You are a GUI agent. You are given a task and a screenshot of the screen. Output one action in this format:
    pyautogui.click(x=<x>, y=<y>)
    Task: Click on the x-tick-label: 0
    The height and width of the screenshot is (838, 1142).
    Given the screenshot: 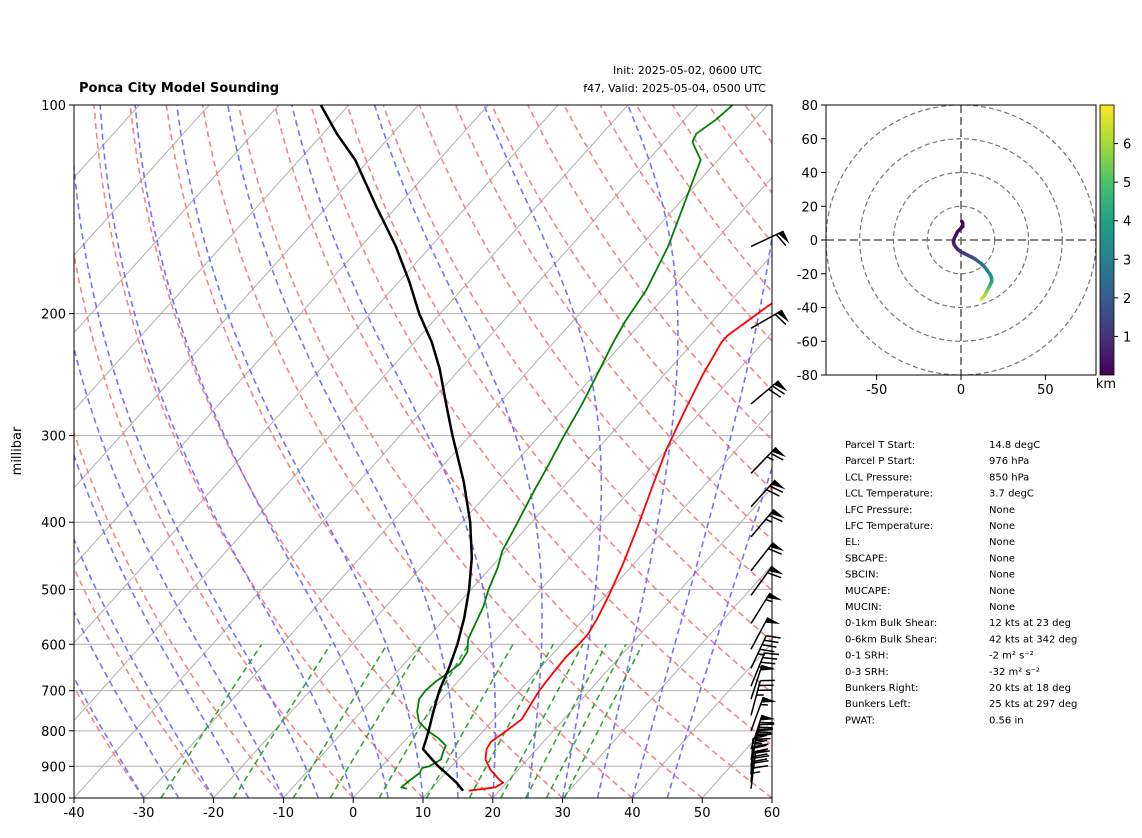 What is the action you would take?
    pyautogui.click(x=353, y=813)
    